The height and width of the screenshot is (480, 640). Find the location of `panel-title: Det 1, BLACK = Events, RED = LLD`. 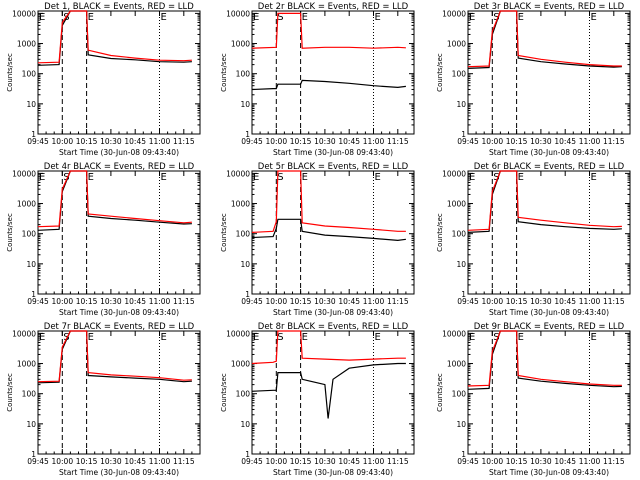

panel-title: Det 1, BLACK = Events, RED = LLD is located at coordinates (119, 7).